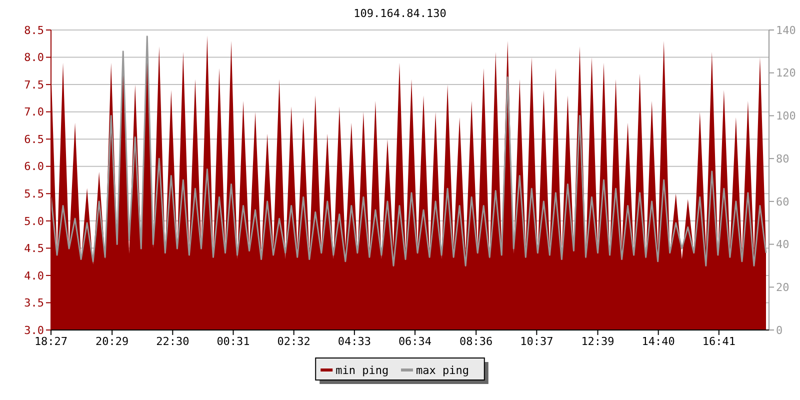 Image resolution: width=800 pixels, height=400 pixels. What do you see at coordinates (34, 330) in the screenshot?
I see `y-tick-label: 3.0` at bounding box center [34, 330].